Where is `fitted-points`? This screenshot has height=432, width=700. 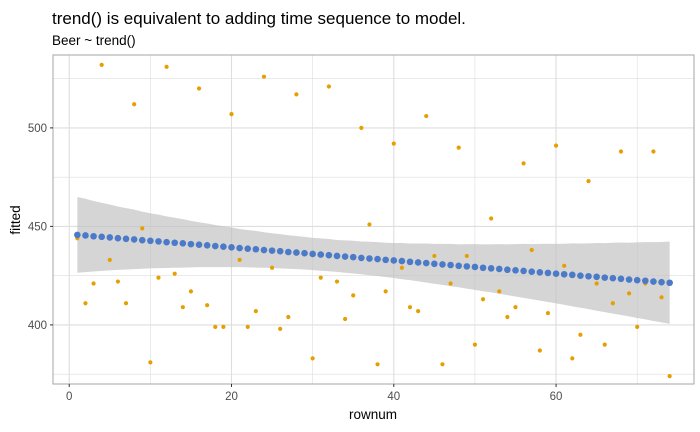 fitted-points is located at coordinates (373, 259).